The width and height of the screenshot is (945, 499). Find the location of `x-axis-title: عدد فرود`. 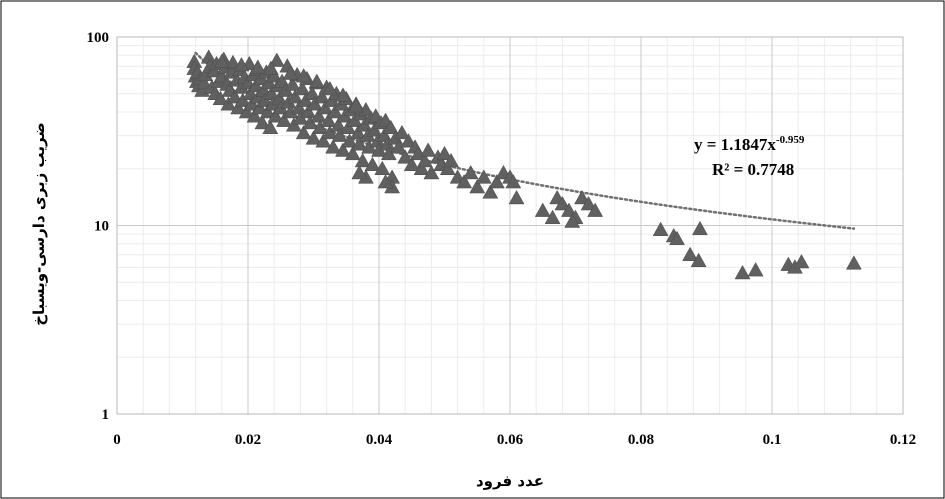

x-axis-title: عدد فرود is located at coordinates (510, 481).